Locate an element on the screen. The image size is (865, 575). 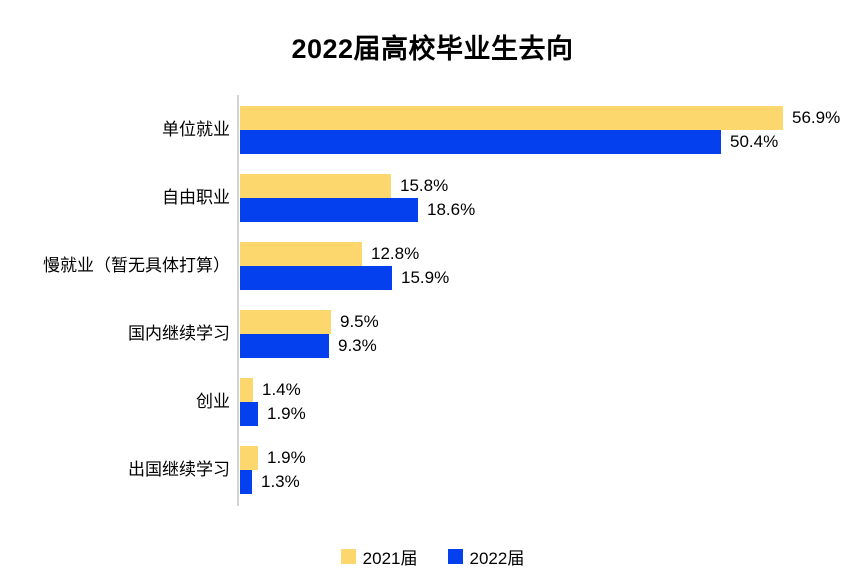
bar-row: 50.4% is located at coordinates (540, 142).